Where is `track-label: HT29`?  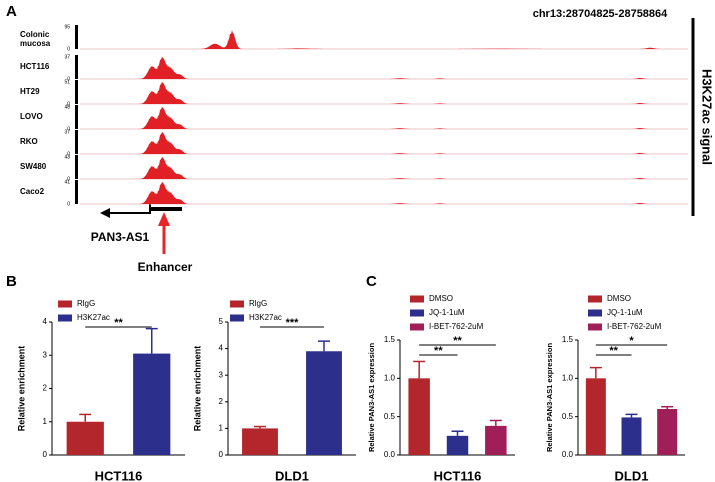
track-label: HT29 is located at coordinates (30, 91).